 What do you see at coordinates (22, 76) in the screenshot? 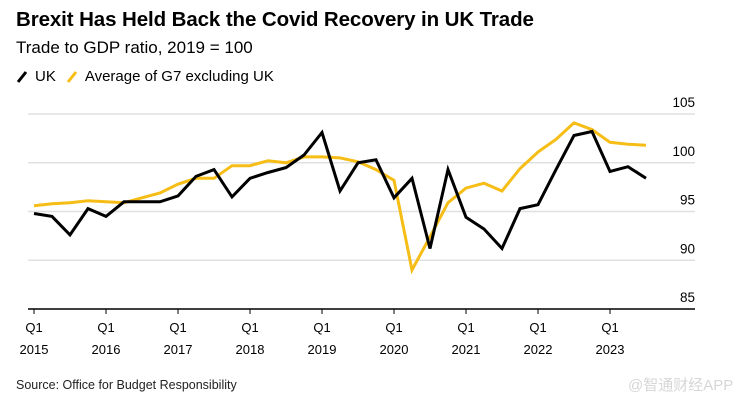
I see `legend-swatch-uk-icon` at bounding box center [22, 76].